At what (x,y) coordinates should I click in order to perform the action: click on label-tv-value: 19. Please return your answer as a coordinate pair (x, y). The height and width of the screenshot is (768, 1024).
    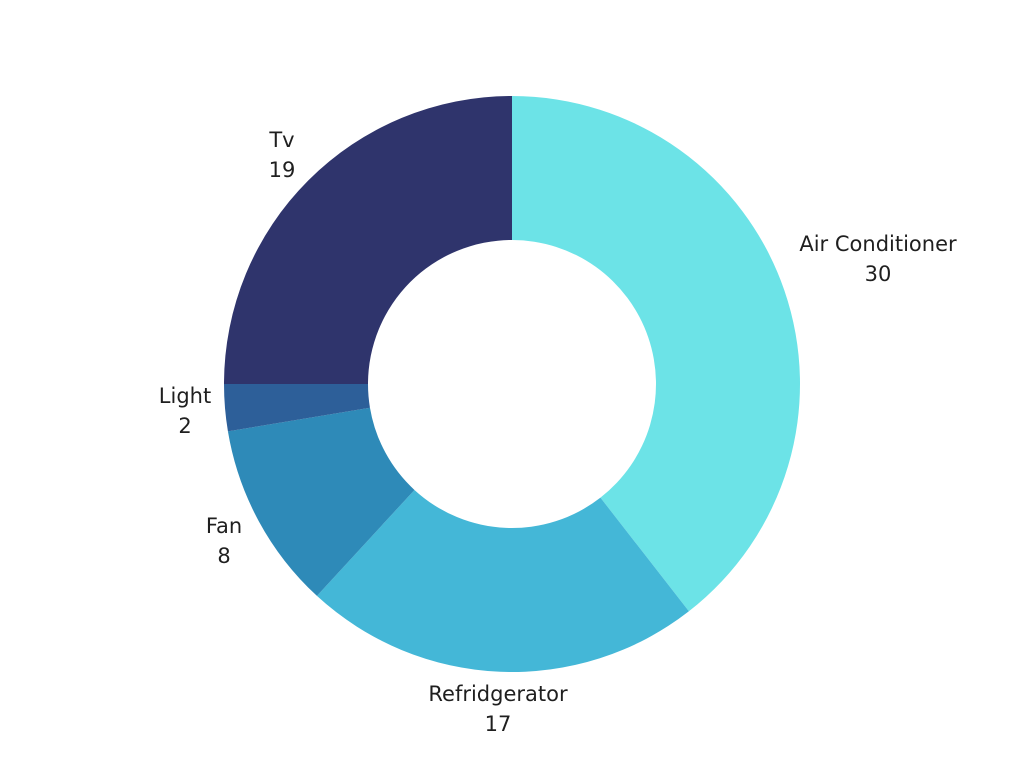
    Looking at the image, I should click on (282, 170).